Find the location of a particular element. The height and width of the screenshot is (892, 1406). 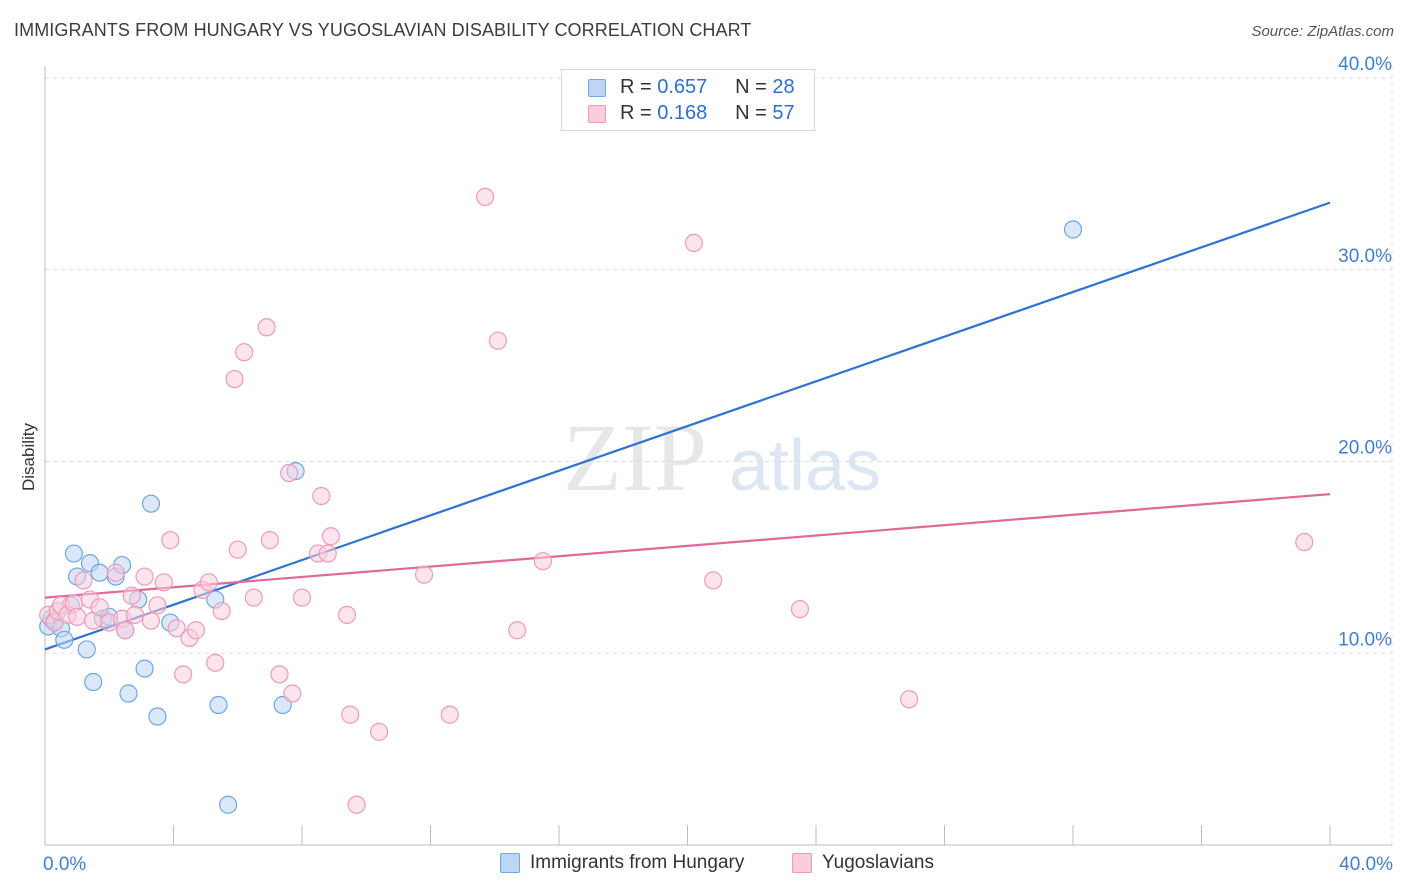

legend-swatch-hungary is located at coordinates (597, 88).